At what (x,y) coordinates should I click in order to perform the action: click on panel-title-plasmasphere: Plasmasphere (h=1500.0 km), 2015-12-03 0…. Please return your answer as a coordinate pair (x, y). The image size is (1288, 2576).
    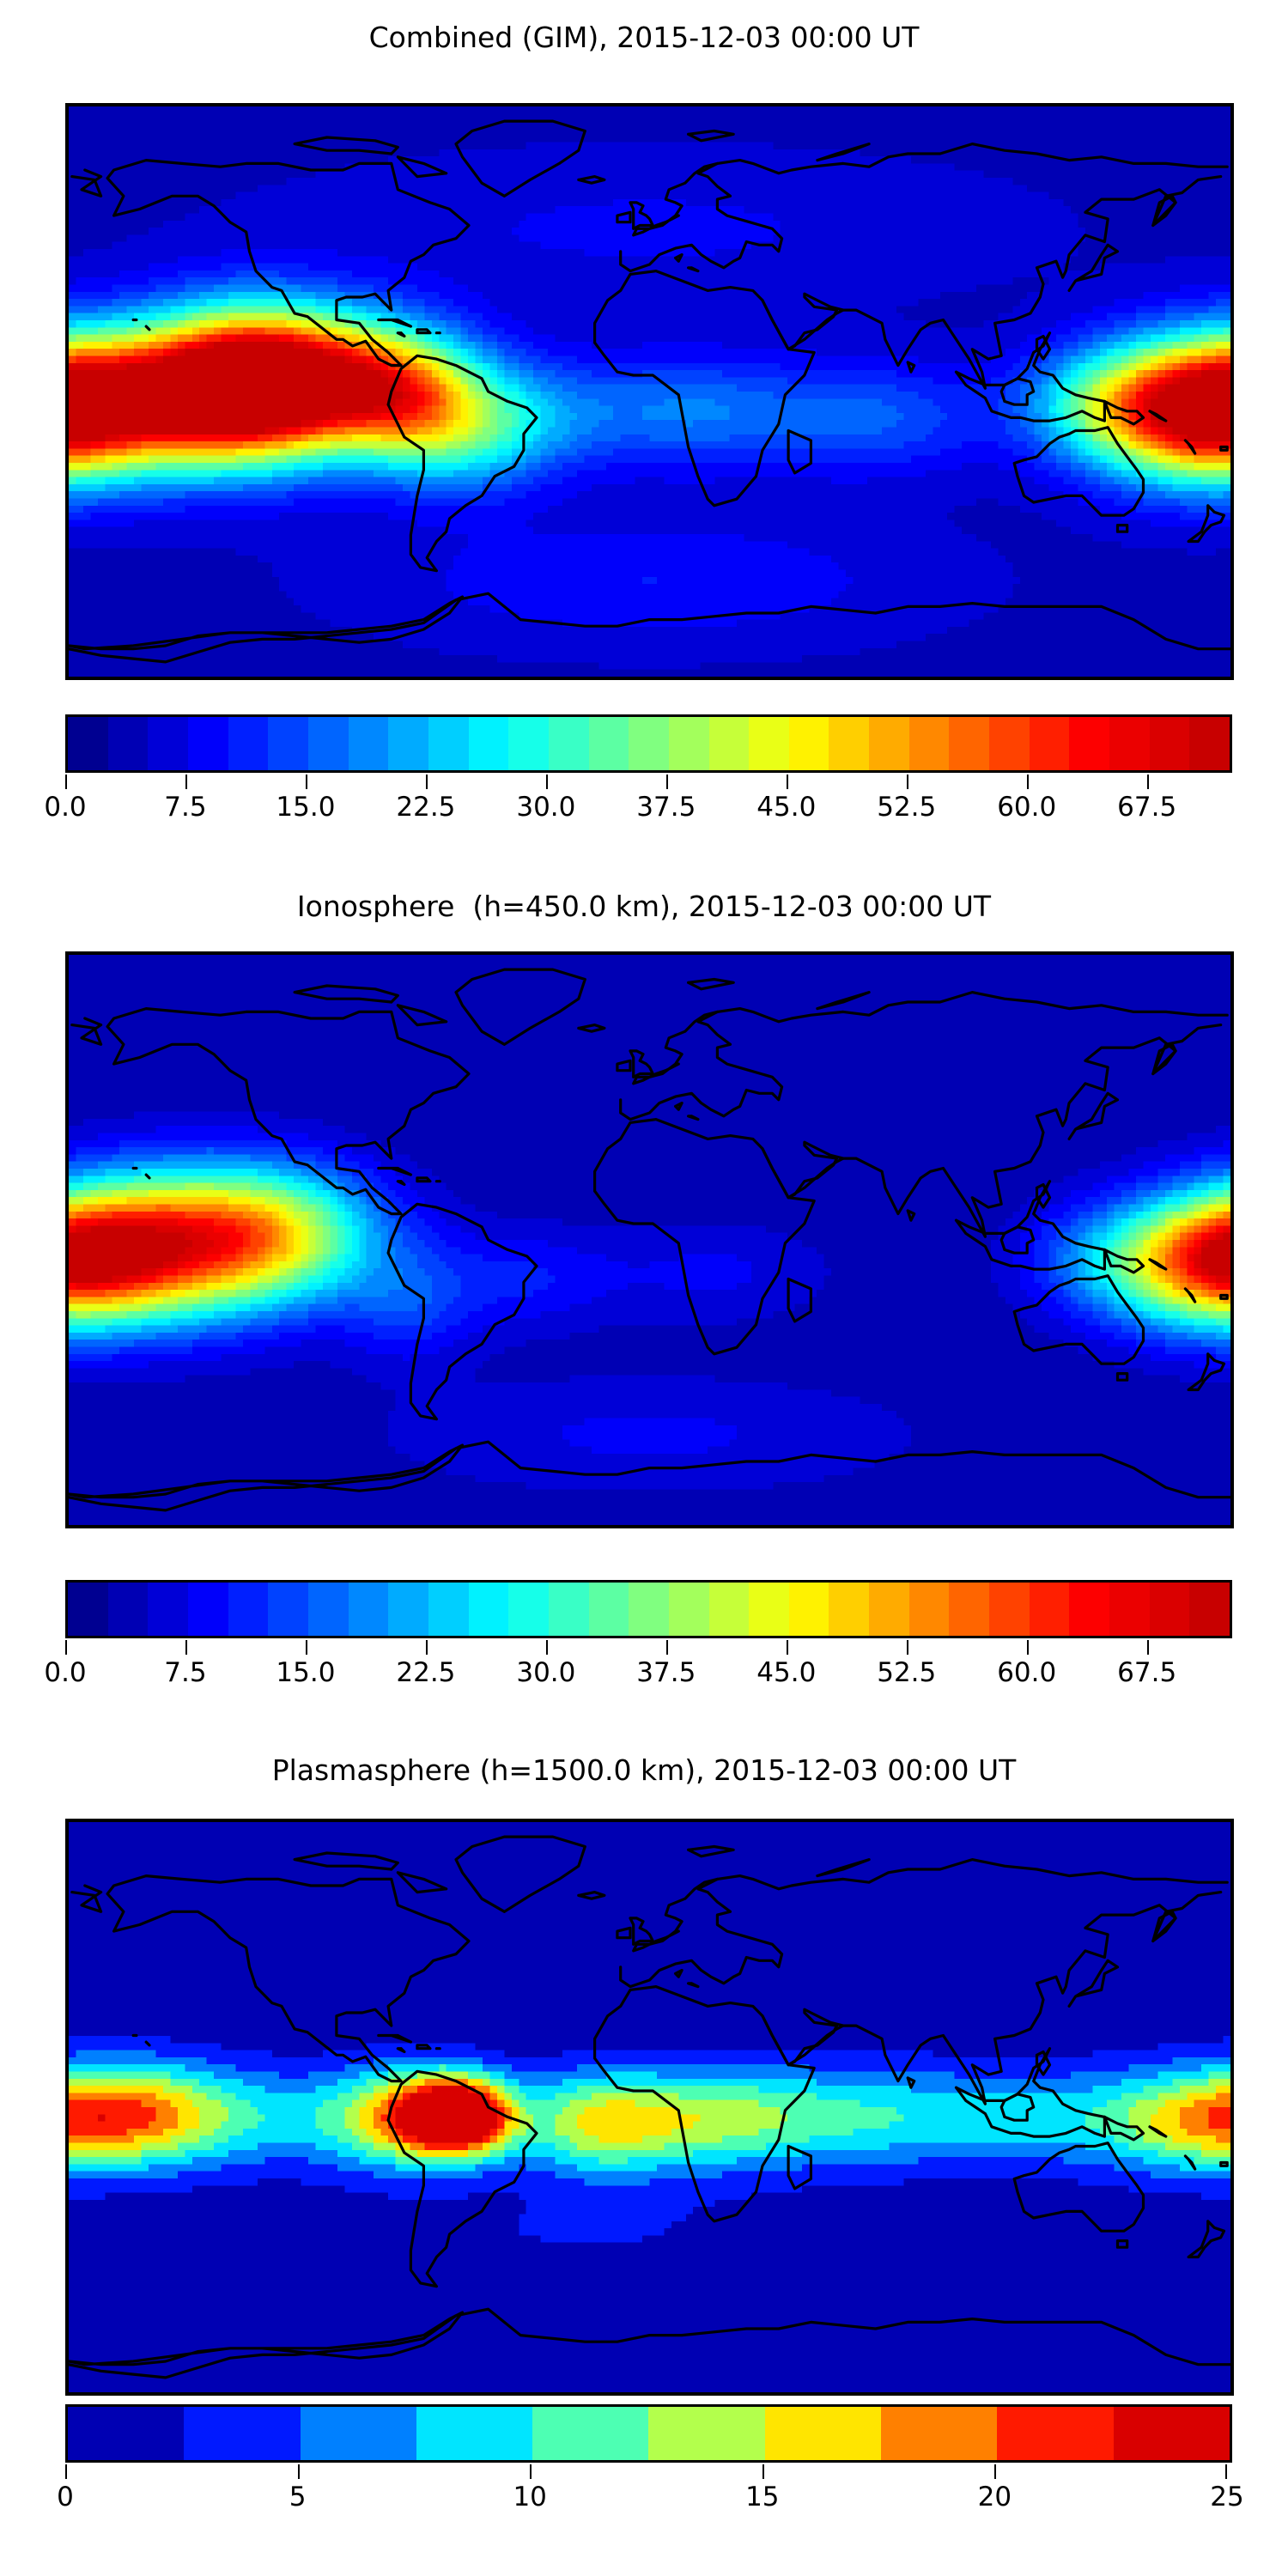
    Looking at the image, I should click on (644, 1770).